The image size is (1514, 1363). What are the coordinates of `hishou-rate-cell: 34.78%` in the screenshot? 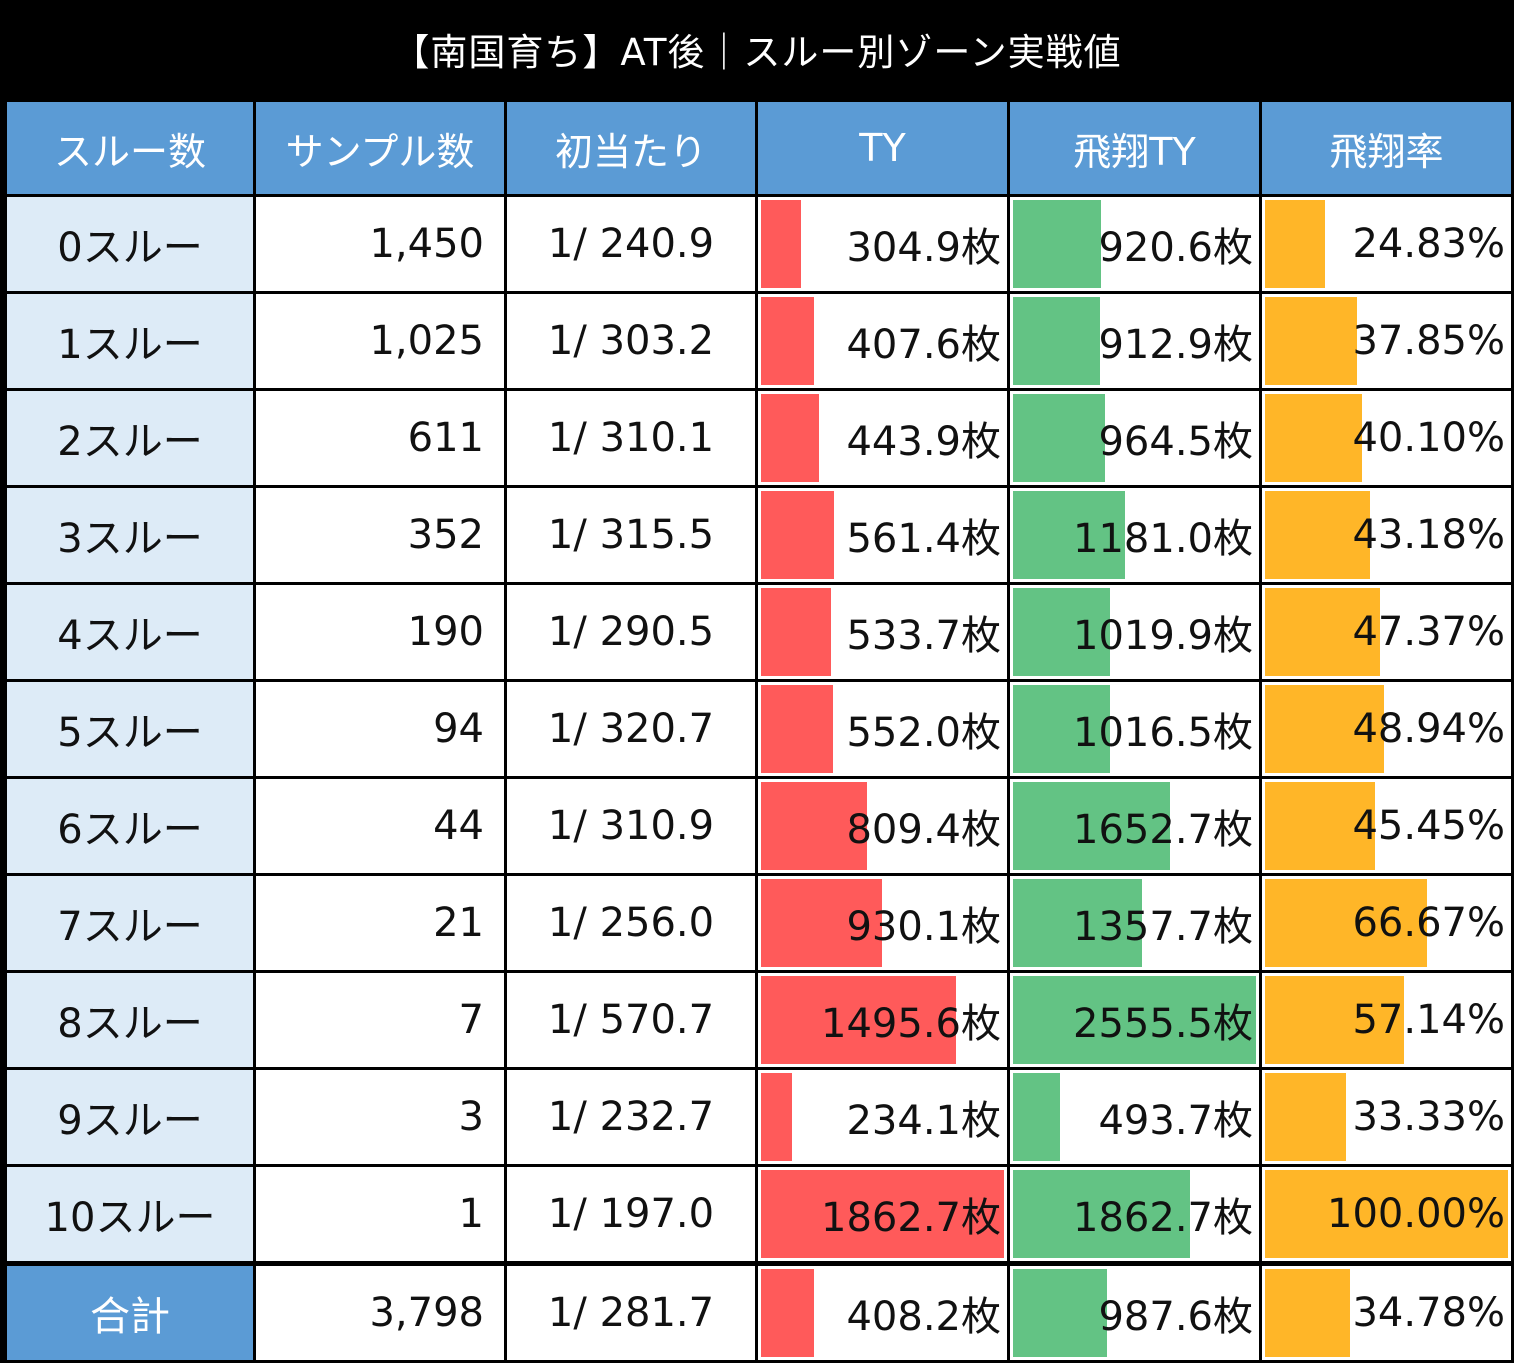 It's located at (1386, 1312).